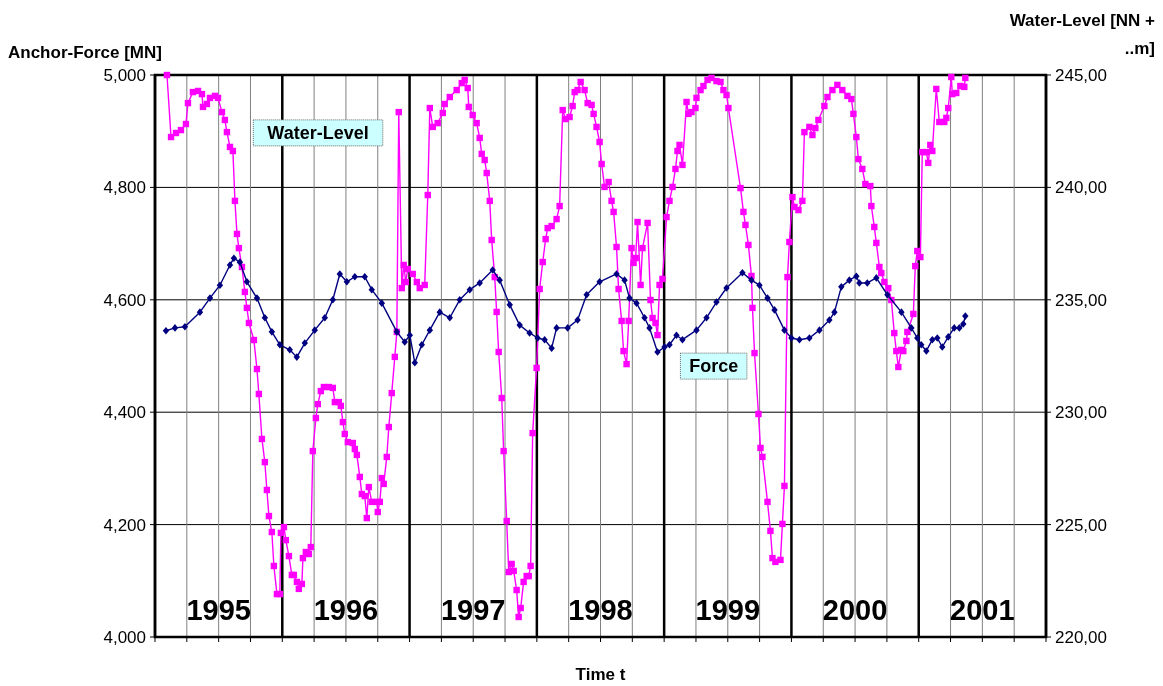  Describe the element at coordinates (1081, 300) in the screenshot. I see `y2-tick-label: 235,00` at that location.